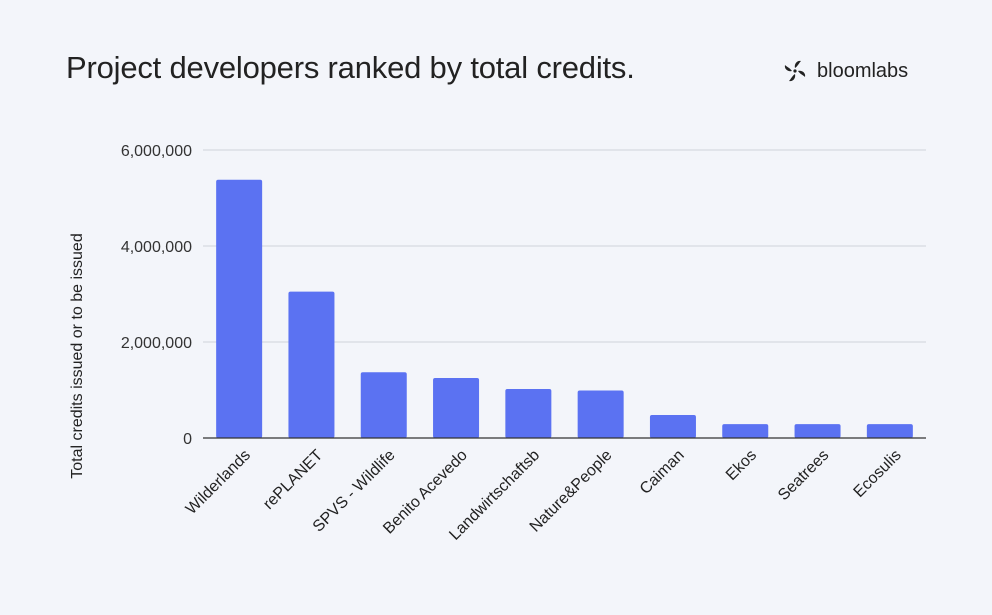  What do you see at coordinates (187, 439) in the screenshot?
I see `y-tick-label: 0` at bounding box center [187, 439].